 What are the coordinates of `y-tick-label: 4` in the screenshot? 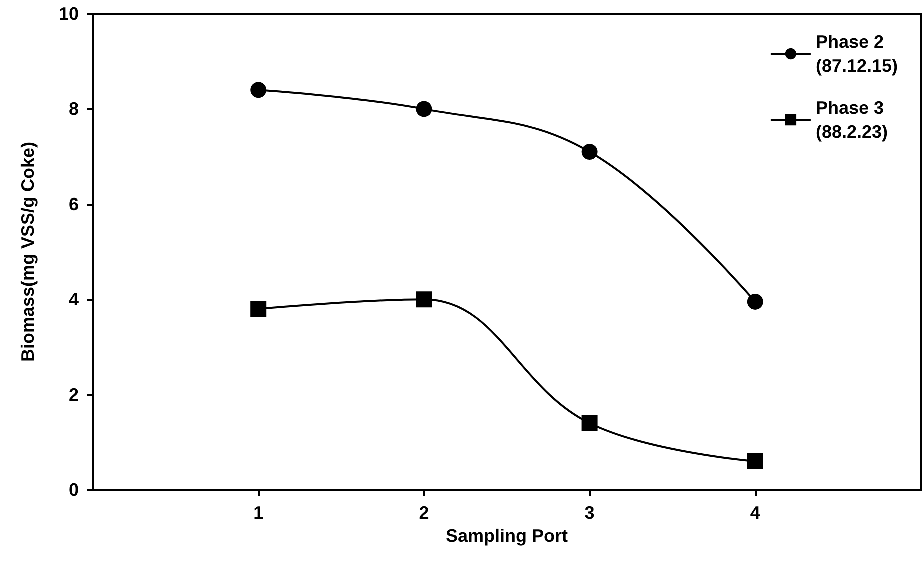 It's located at (73, 300).